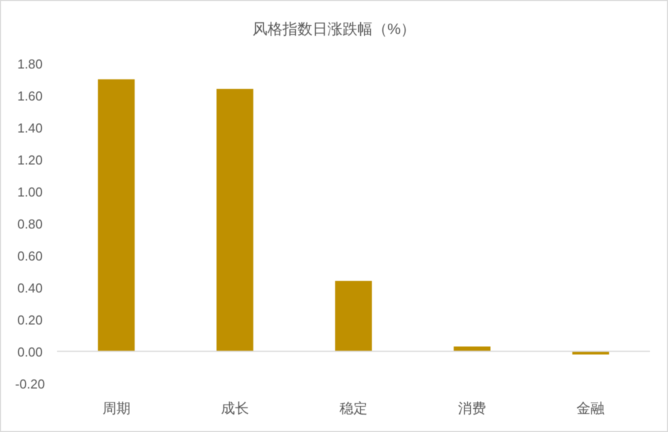 This screenshot has width=668, height=432. Describe the element at coordinates (30, 256) in the screenshot. I see `y-tick-label: 0.60` at that location.